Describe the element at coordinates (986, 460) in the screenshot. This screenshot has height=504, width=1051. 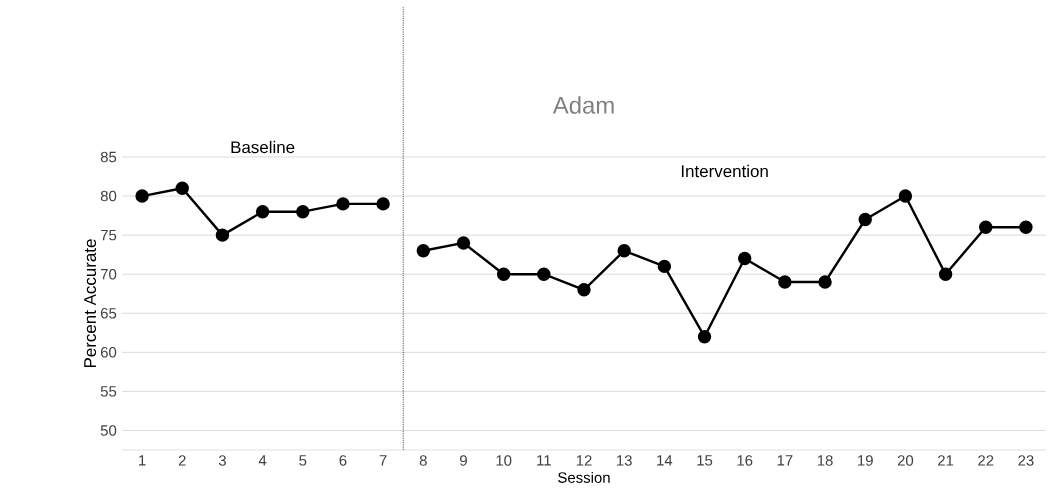
I see `x-tick-label: 22` at that location.